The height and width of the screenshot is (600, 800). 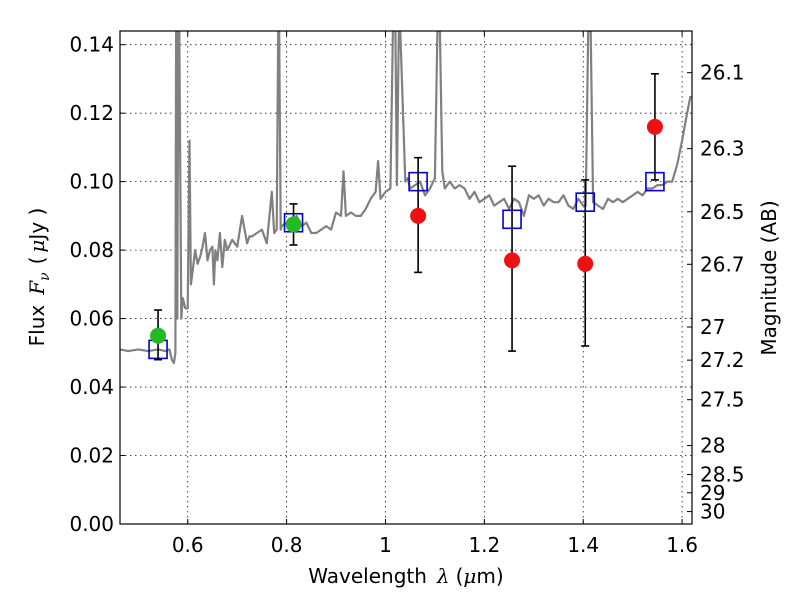 What do you see at coordinates (91, 387) in the screenshot?
I see `y-tick-label: 0.04` at bounding box center [91, 387].